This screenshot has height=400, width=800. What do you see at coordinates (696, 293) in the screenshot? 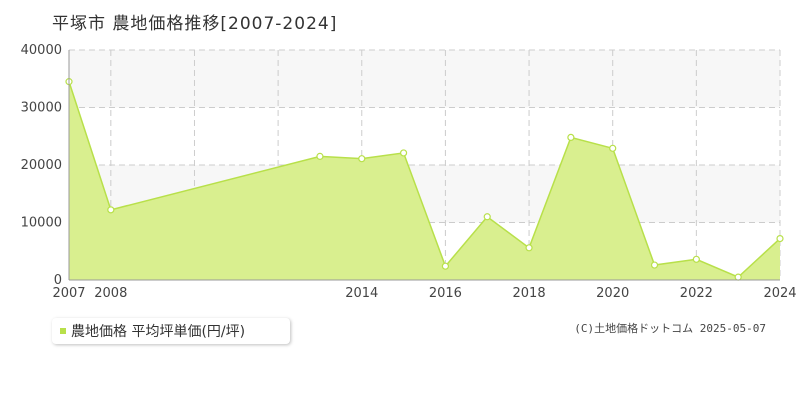
I see `x-tick-label: 2022` at bounding box center [696, 293].